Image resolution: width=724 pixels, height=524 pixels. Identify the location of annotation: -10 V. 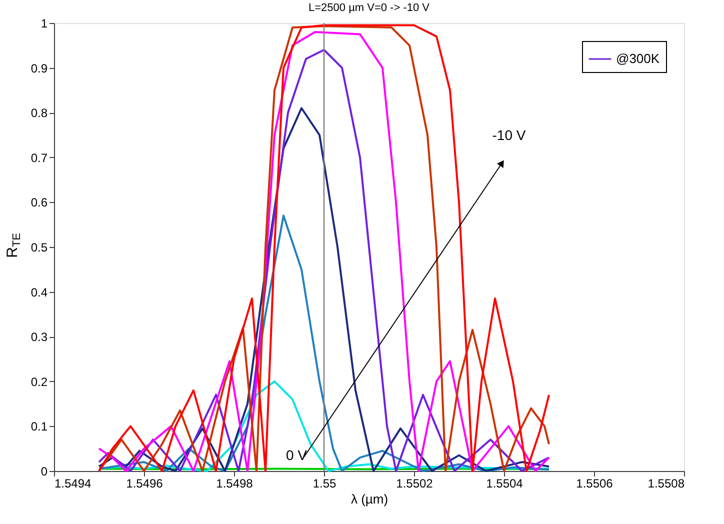
(509, 135).